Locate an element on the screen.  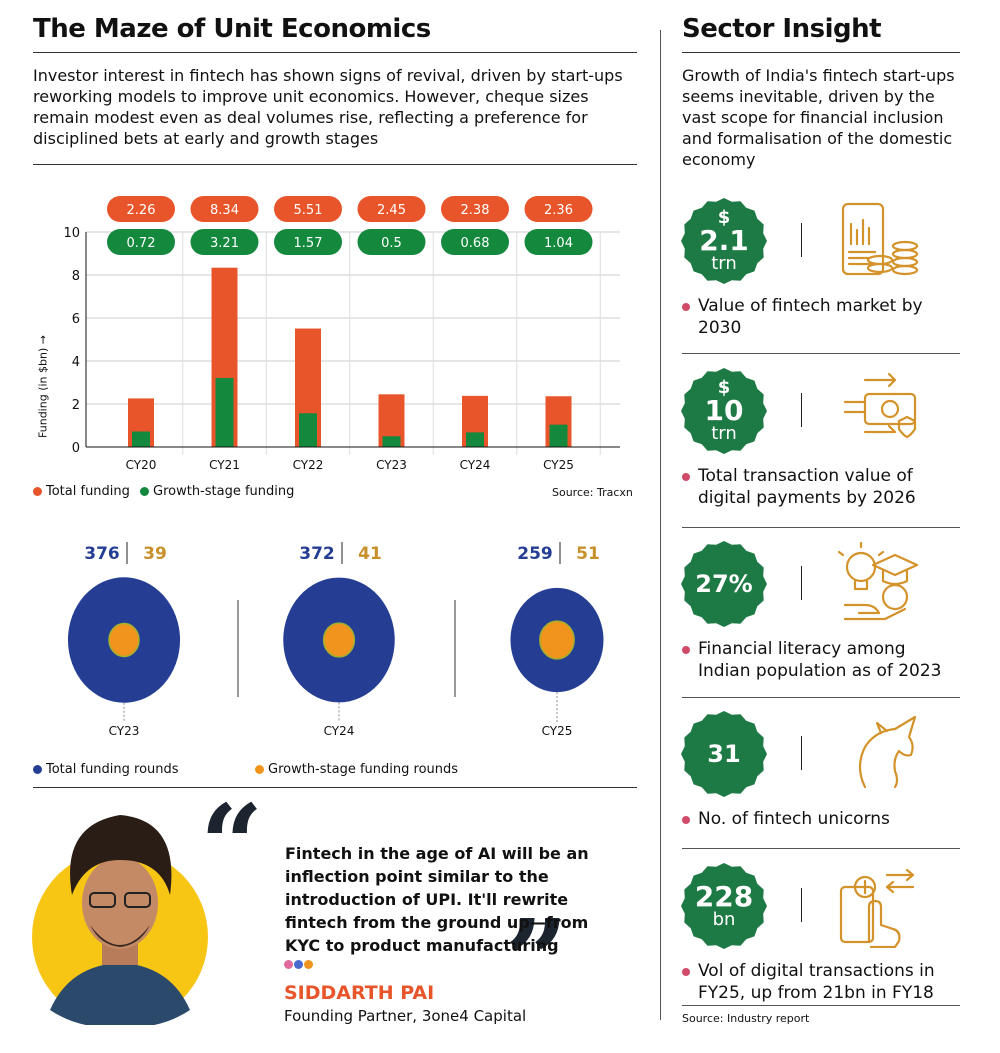
x-tick-label: CY24 is located at coordinates (475, 465).